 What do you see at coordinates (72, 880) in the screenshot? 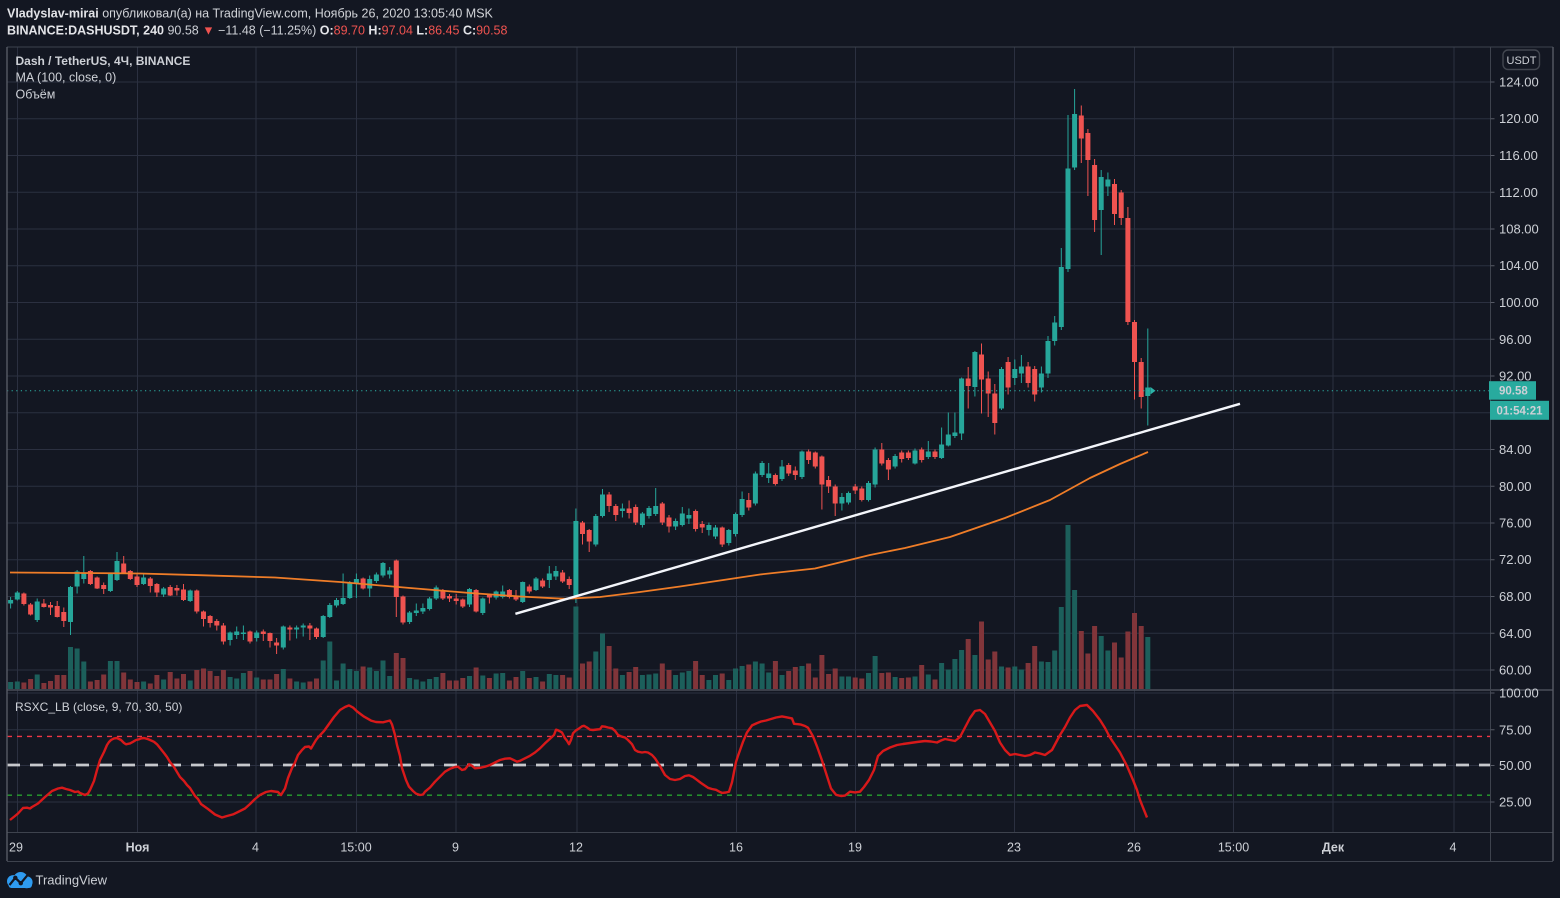
I see `svg-text: TradingView` at bounding box center [72, 880].